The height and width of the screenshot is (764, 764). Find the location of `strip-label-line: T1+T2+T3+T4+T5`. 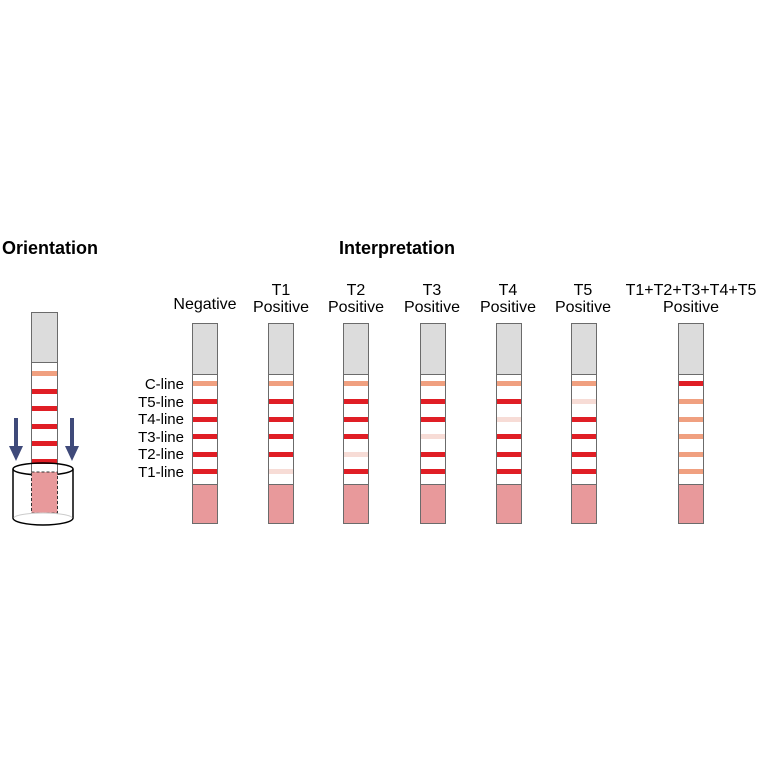

strip-label-line: T1+T2+T3+T4+T5 is located at coordinates (691, 290).